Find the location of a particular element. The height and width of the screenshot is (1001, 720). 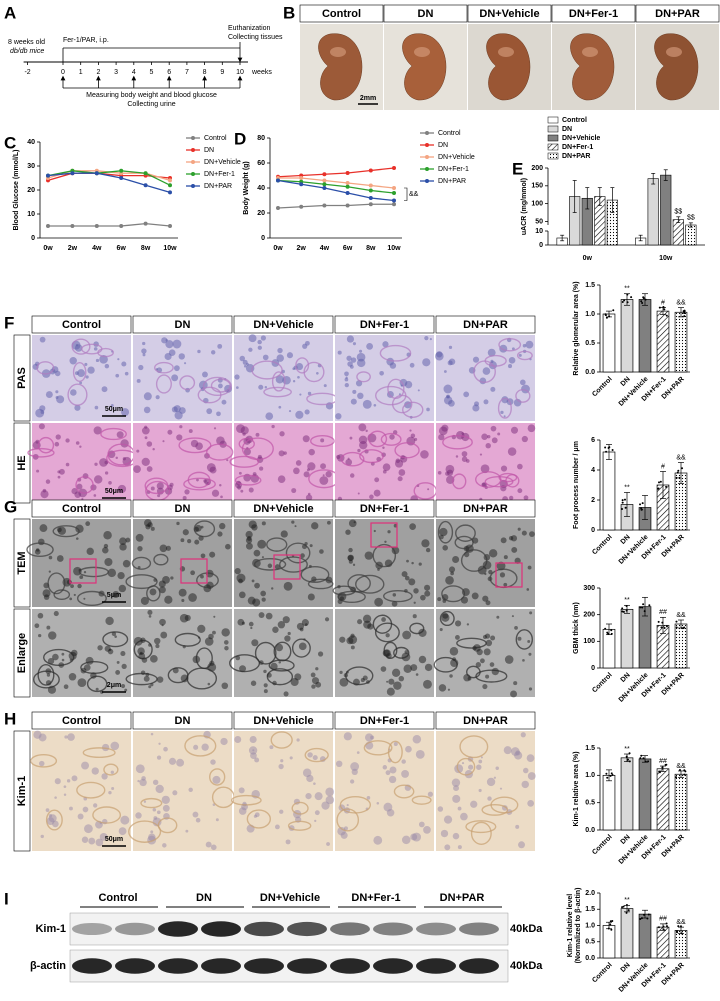

text: Collecting urine is located at coordinates (151, 104).